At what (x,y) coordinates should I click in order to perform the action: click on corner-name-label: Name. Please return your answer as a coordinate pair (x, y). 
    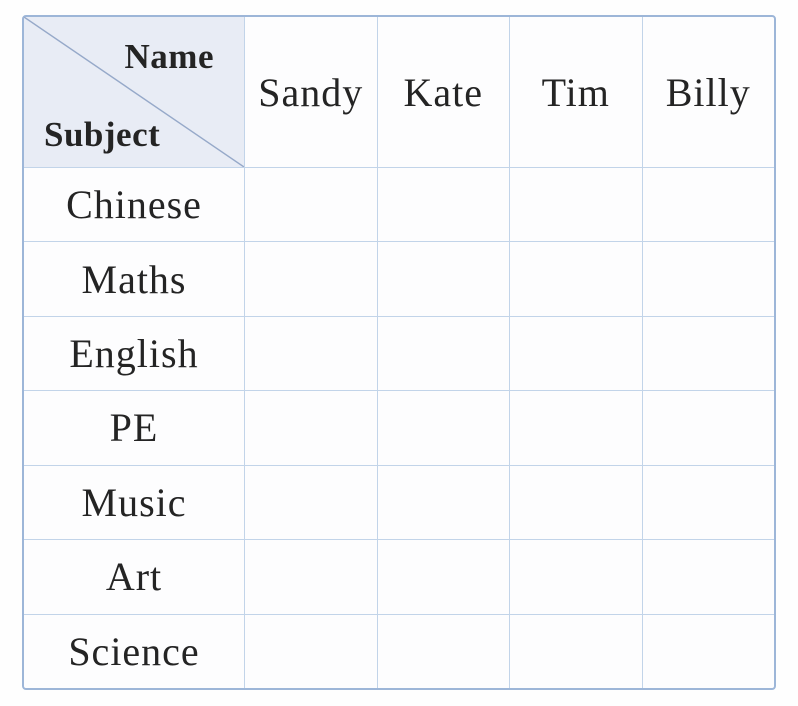
    Looking at the image, I should click on (169, 56).